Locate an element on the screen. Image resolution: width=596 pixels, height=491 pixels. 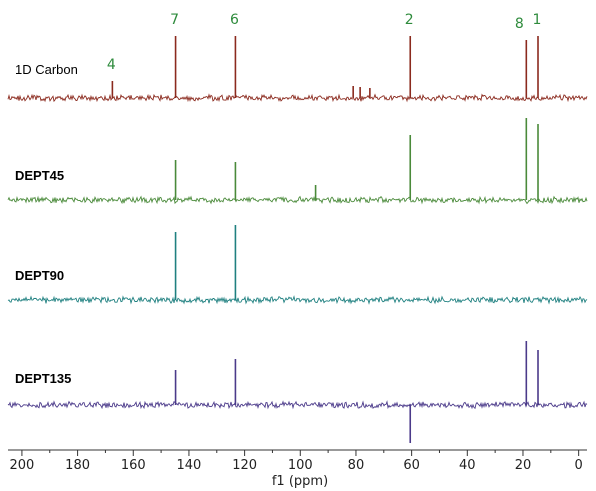
peak-label: 4 is located at coordinates (111, 65).